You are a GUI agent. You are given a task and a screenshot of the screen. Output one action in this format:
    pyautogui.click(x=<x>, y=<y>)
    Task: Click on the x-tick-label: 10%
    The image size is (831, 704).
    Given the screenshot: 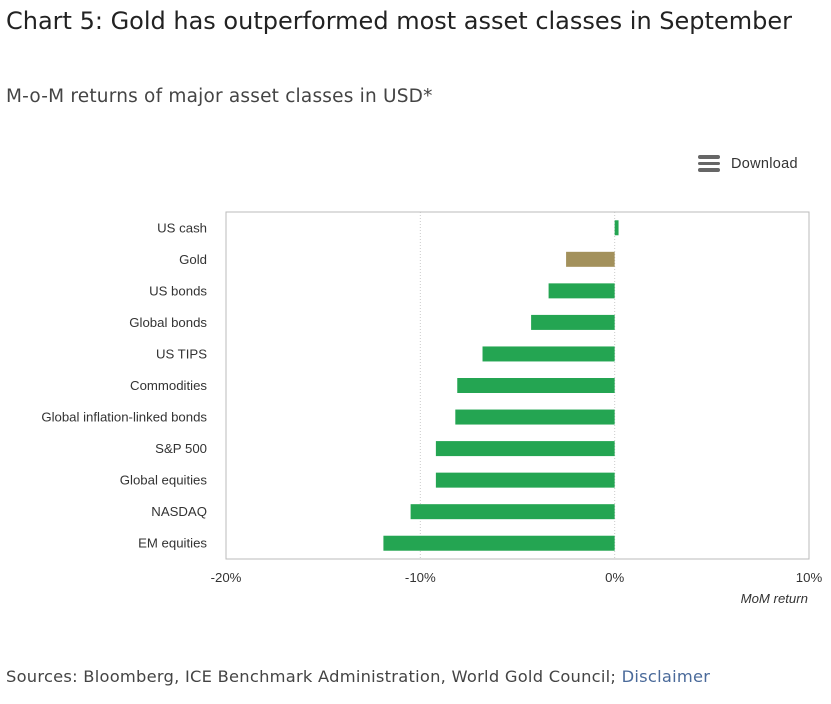 What is the action you would take?
    pyautogui.click(x=809, y=577)
    